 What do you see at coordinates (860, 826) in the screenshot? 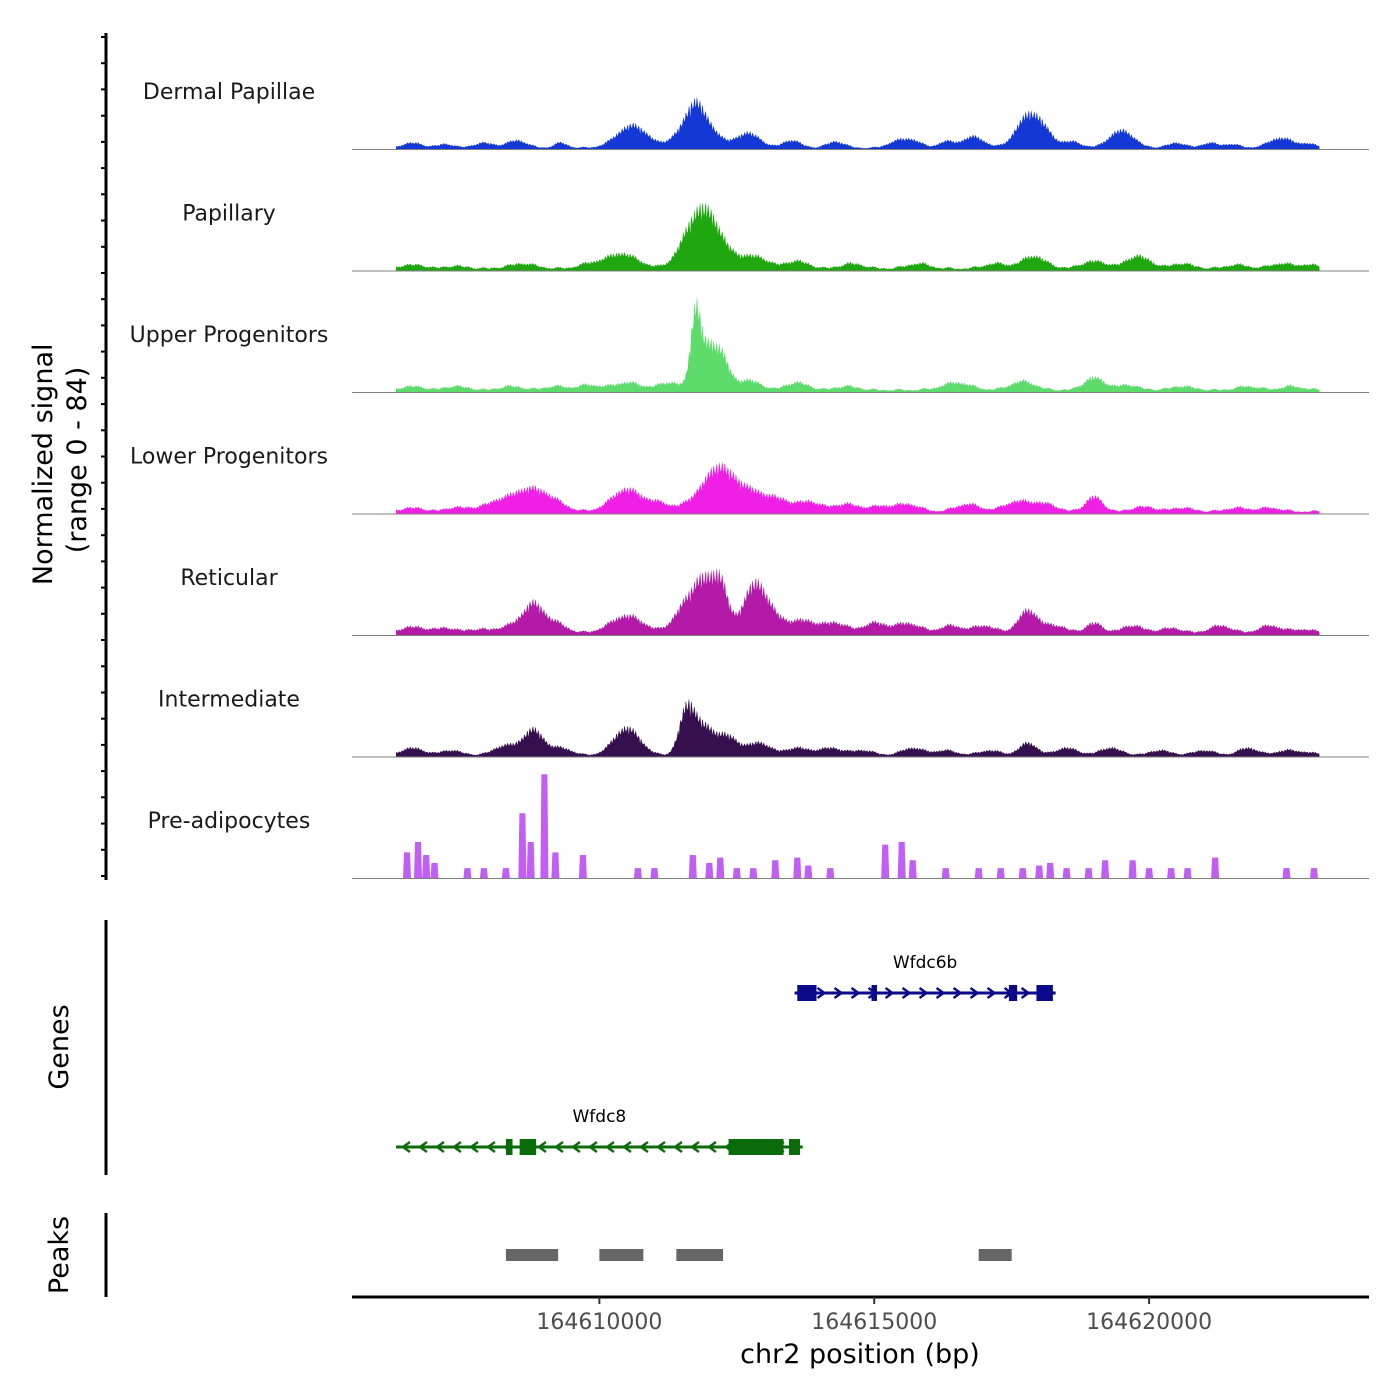
I see `coverage-area-pre-adipocytes` at bounding box center [860, 826].